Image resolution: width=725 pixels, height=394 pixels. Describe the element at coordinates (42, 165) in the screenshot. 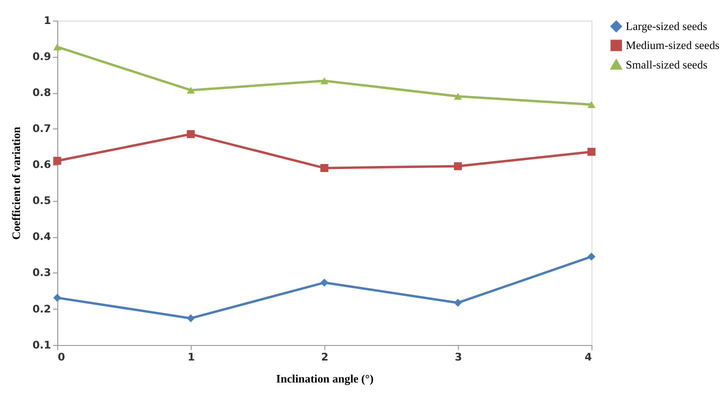

I see `y-tick-label: 0.6` at that location.